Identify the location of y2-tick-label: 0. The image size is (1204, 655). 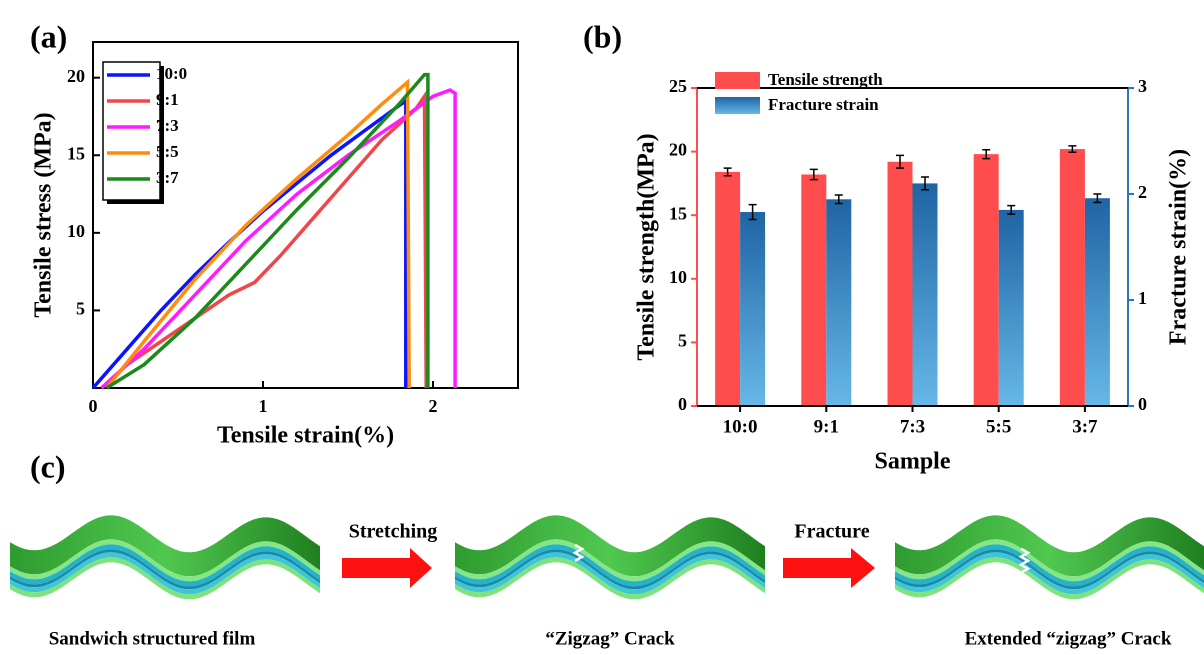
(1142, 404).